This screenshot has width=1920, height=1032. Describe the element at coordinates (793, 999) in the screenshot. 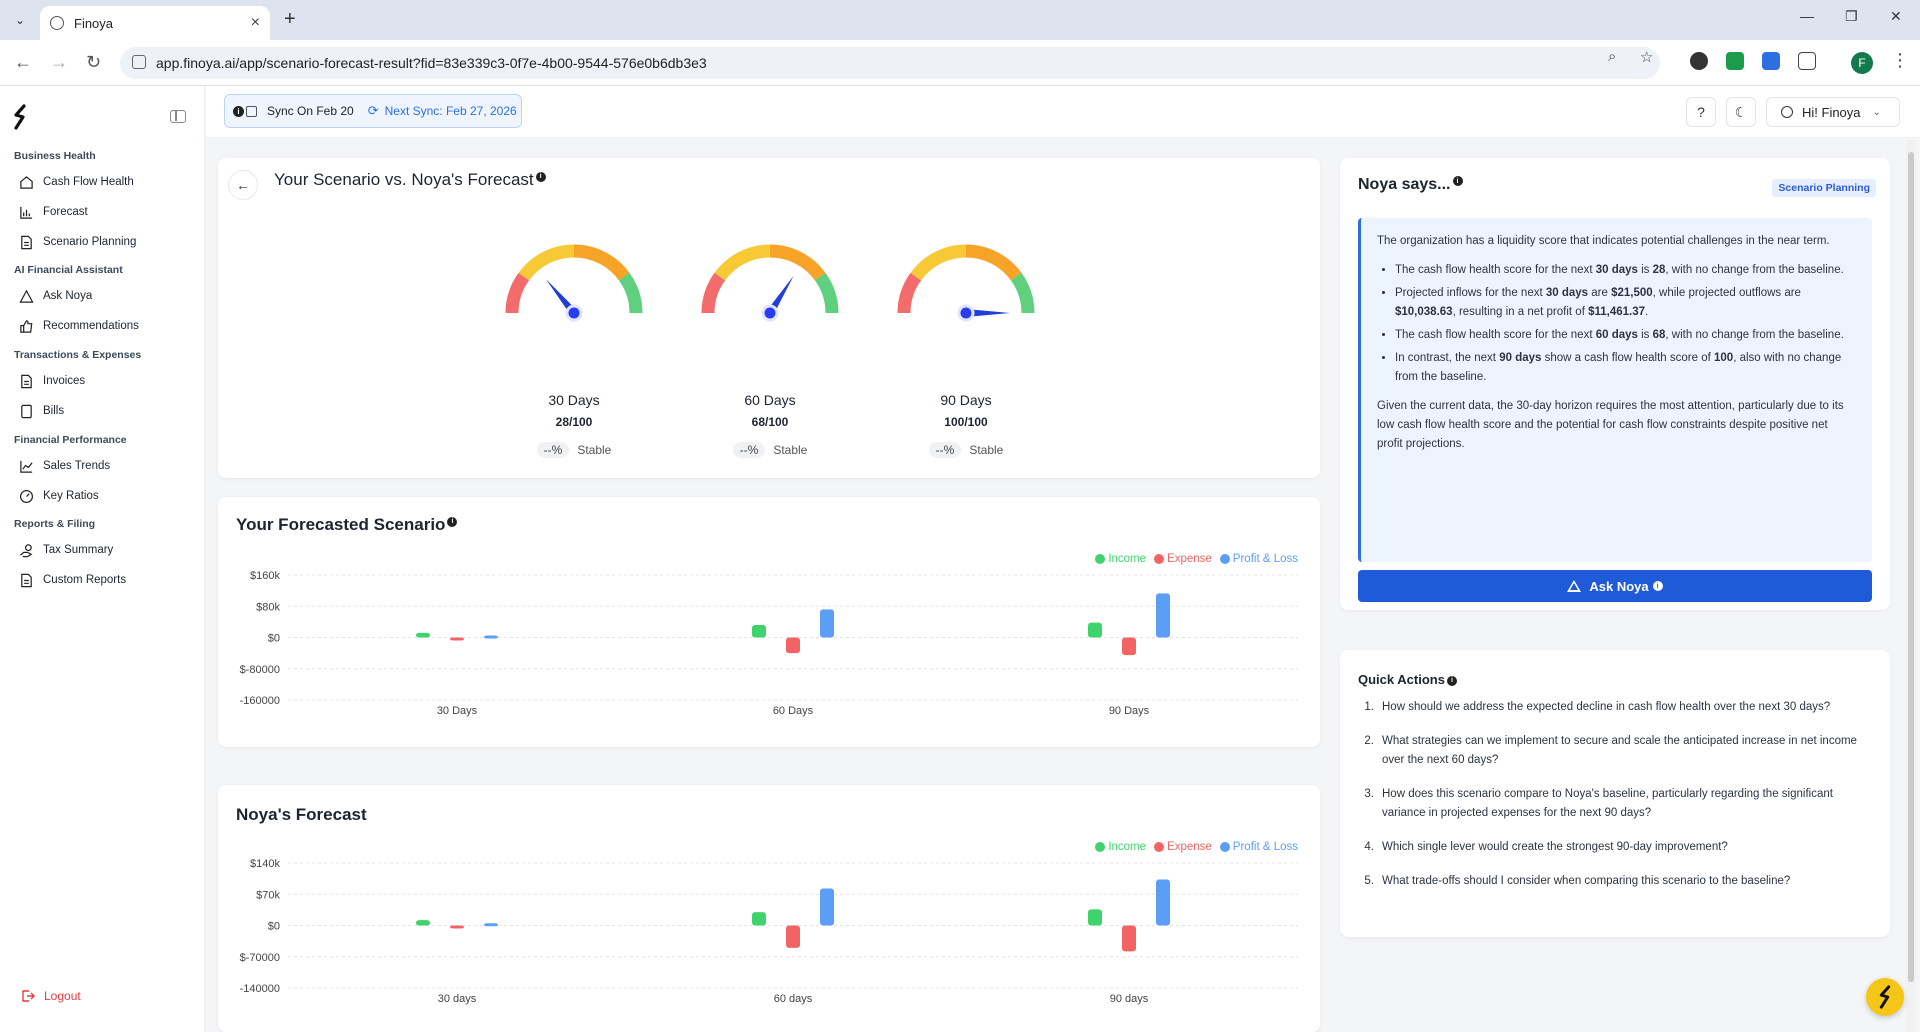

I see `x-tick-label: 60 days` at that location.